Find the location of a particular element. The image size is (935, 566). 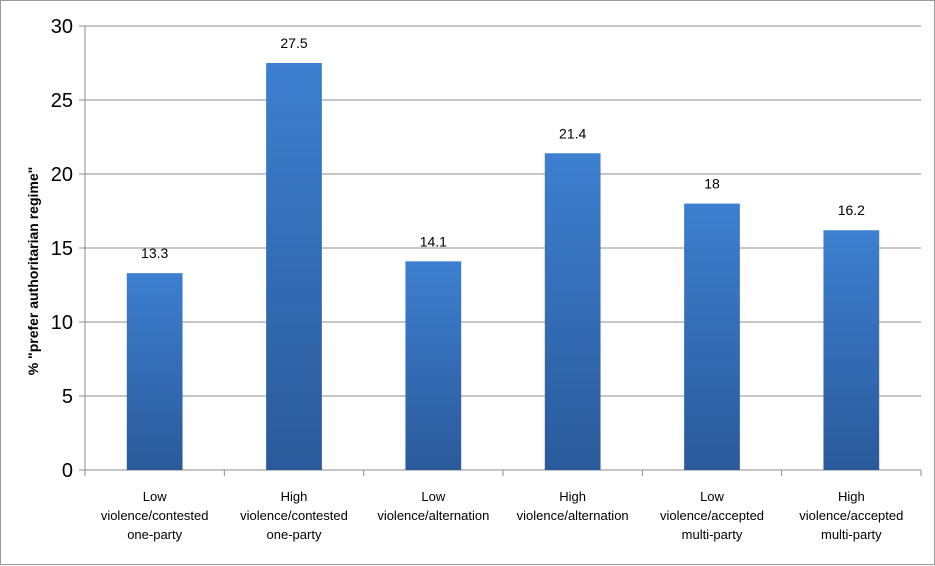

category-label: High violence/alternation is located at coordinates (573, 506).